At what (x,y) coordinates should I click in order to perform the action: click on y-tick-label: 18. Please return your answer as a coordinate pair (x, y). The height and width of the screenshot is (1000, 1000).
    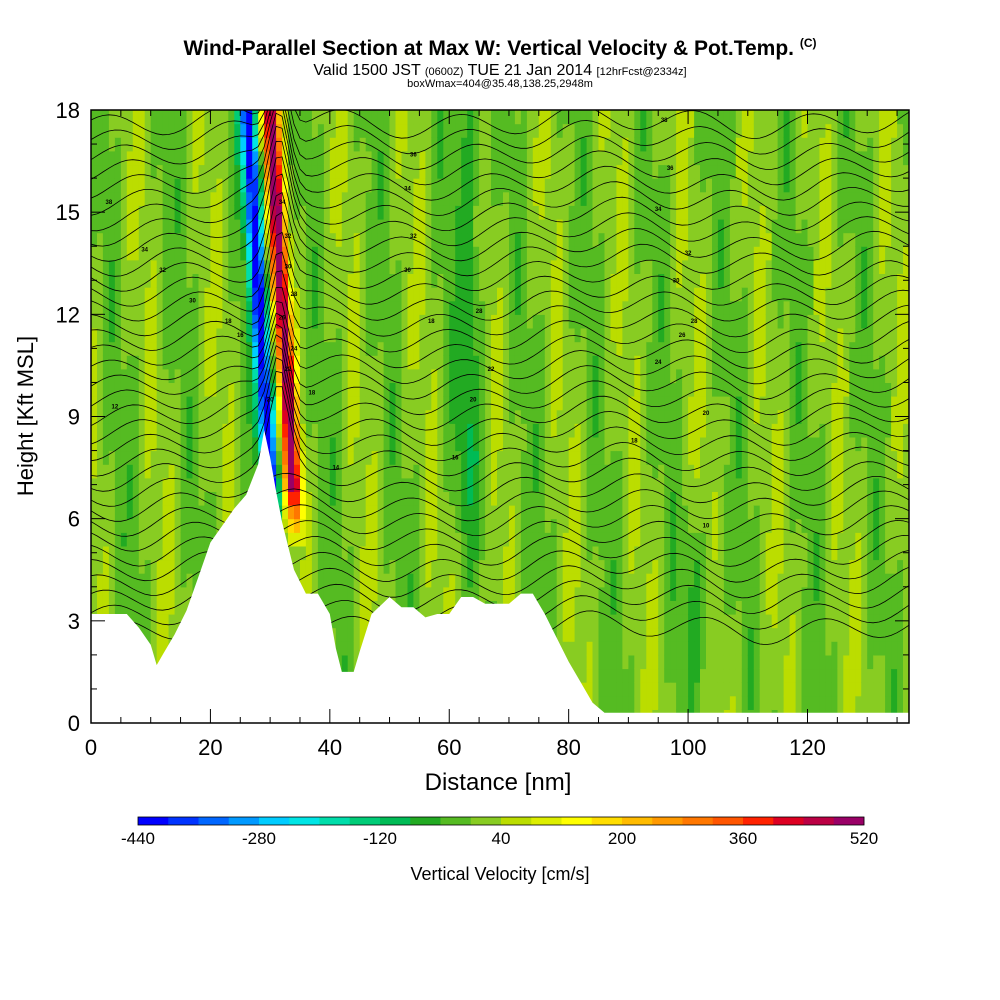
    Looking at the image, I should click on (68, 110).